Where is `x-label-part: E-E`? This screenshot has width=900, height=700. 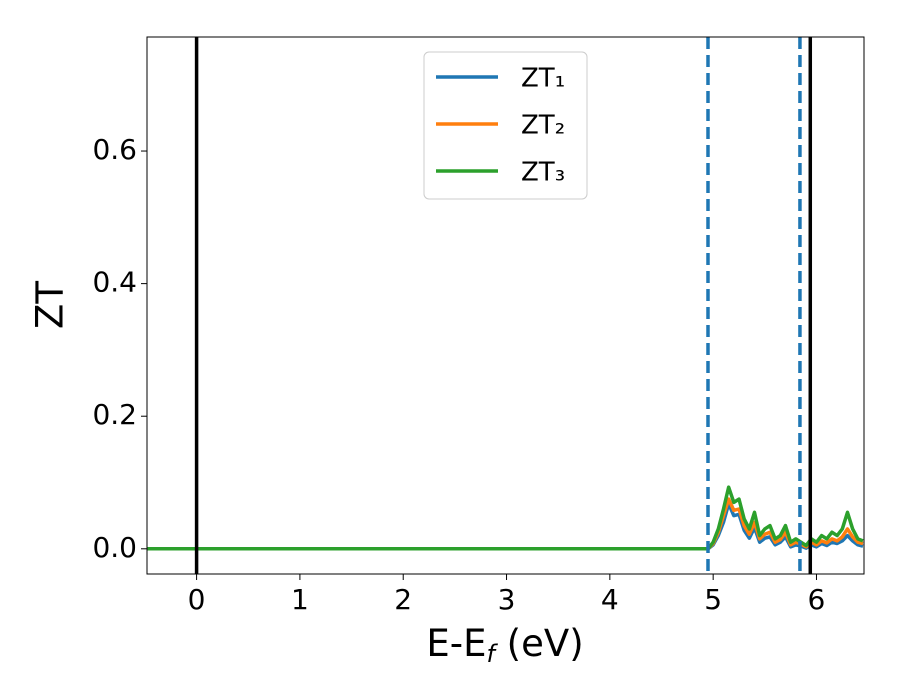
x-label-part: E-E is located at coordinates (456, 643).